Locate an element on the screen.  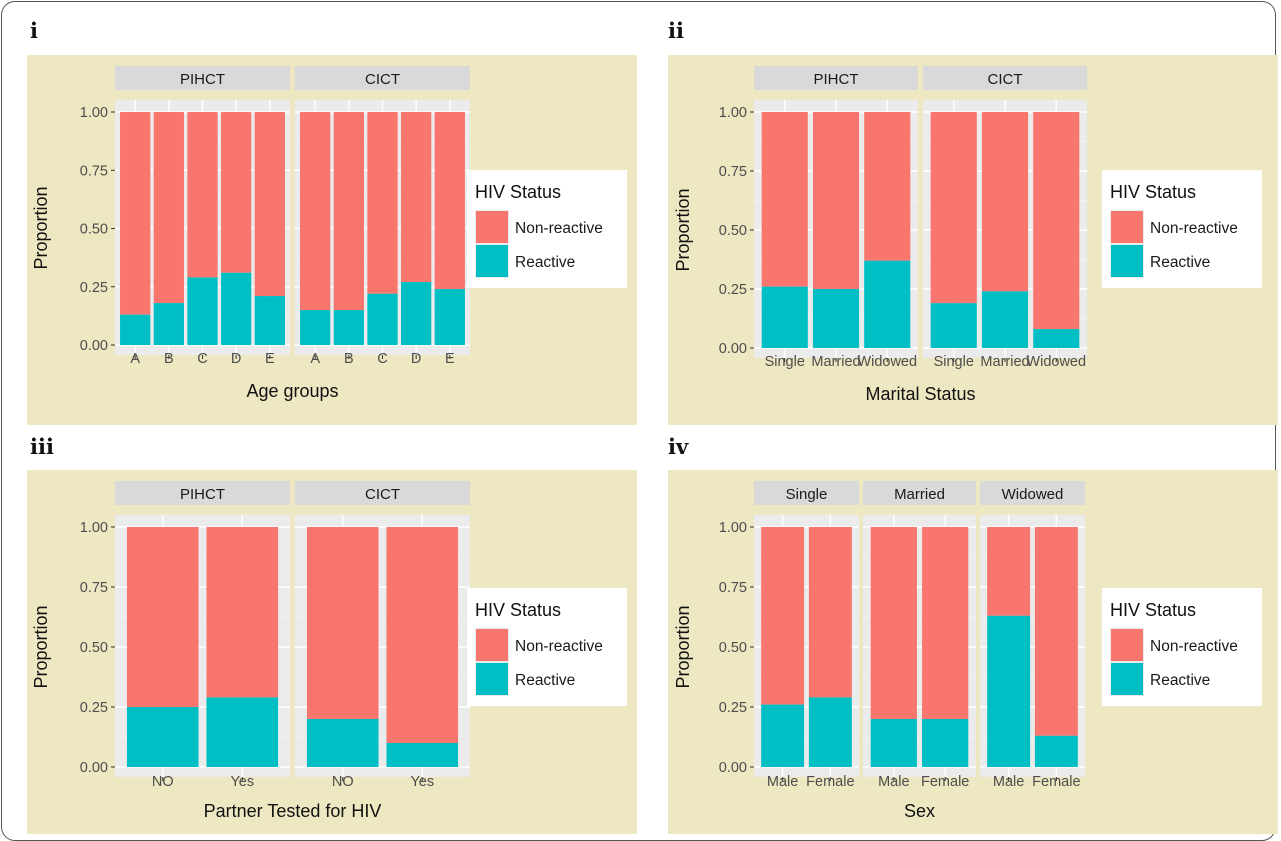
x-axis-title: Sex is located at coordinates (919, 811).